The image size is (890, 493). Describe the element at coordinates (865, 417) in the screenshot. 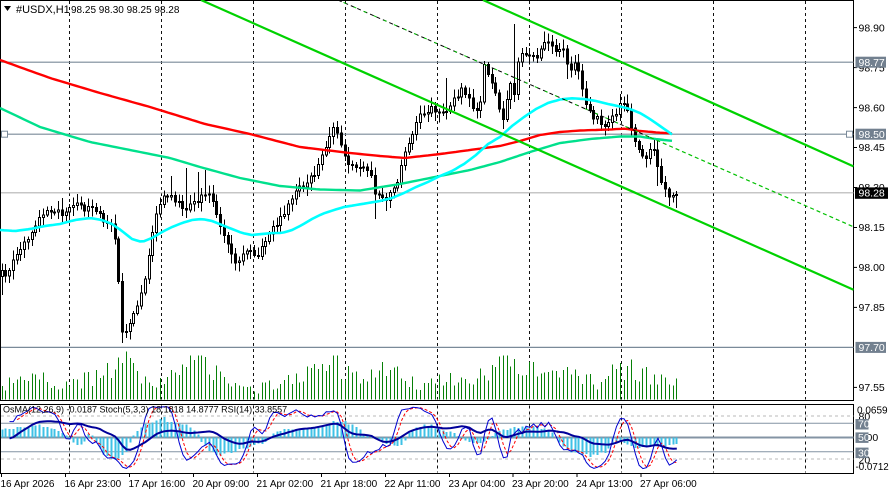

I see `svg-text: 80` at that location.